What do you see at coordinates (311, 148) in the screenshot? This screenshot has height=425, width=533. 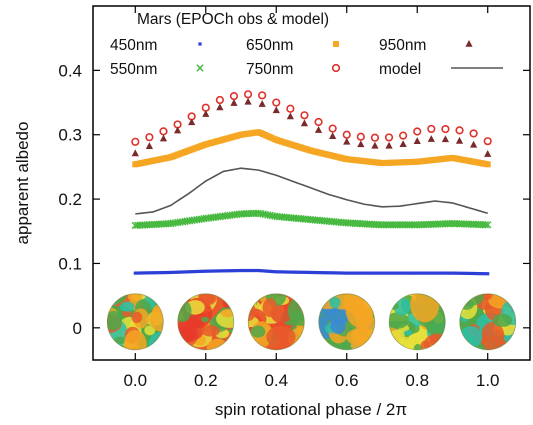 I see `series-650nm` at bounding box center [311, 148].